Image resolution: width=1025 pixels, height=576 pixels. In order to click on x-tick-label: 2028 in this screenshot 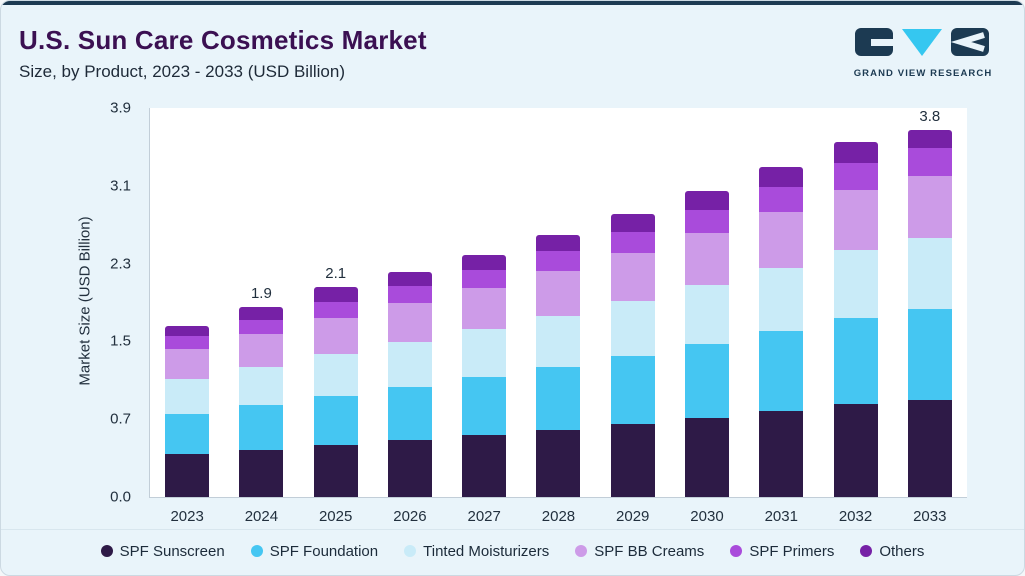, I will do `click(558, 516)`.